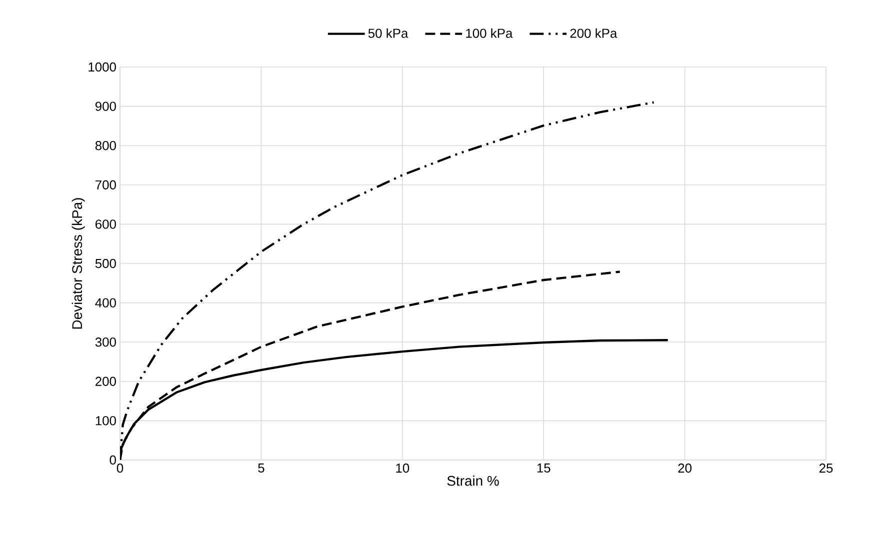 The height and width of the screenshot is (545, 871). What do you see at coordinates (594, 33) in the screenshot?
I see `legend-label: 200 kPa` at bounding box center [594, 33].